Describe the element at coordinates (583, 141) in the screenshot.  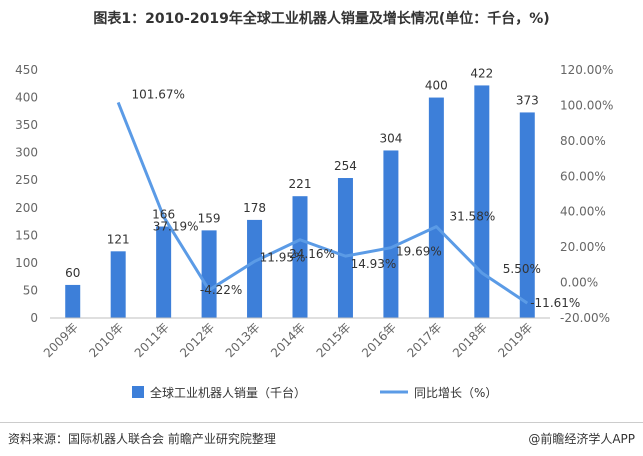
I see `right-axis-tick-label: 80.00%` at that location.